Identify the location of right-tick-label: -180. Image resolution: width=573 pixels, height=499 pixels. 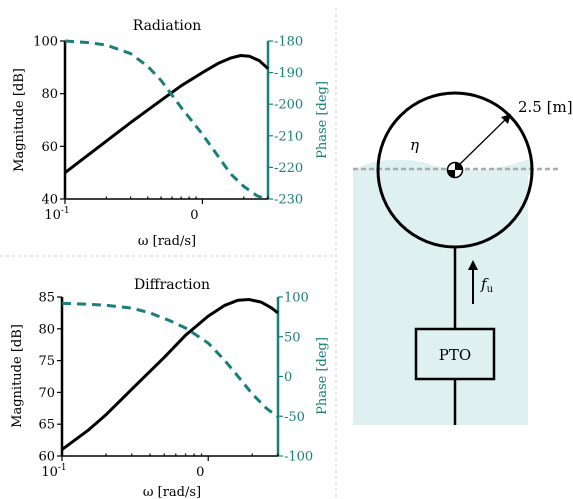
(288, 42).